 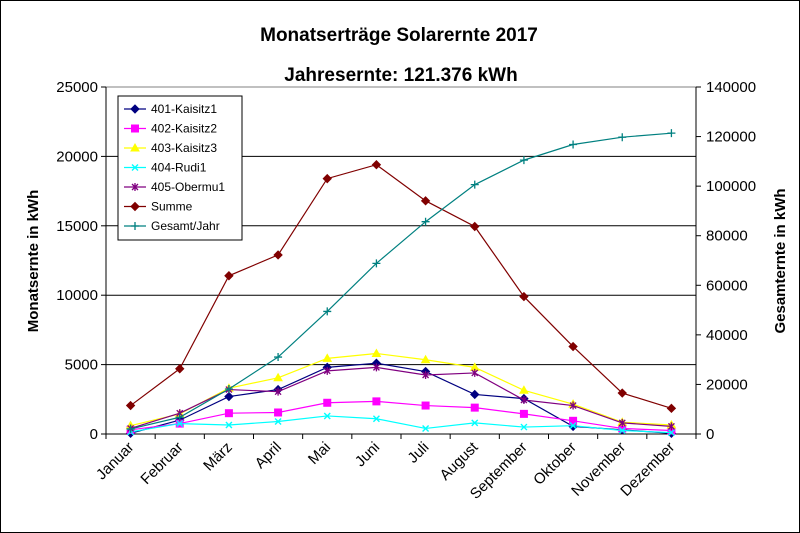 What do you see at coordinates (460, 461) in the screenshot?
I see `x-tick-label: August` at bounding box center [460, 461].